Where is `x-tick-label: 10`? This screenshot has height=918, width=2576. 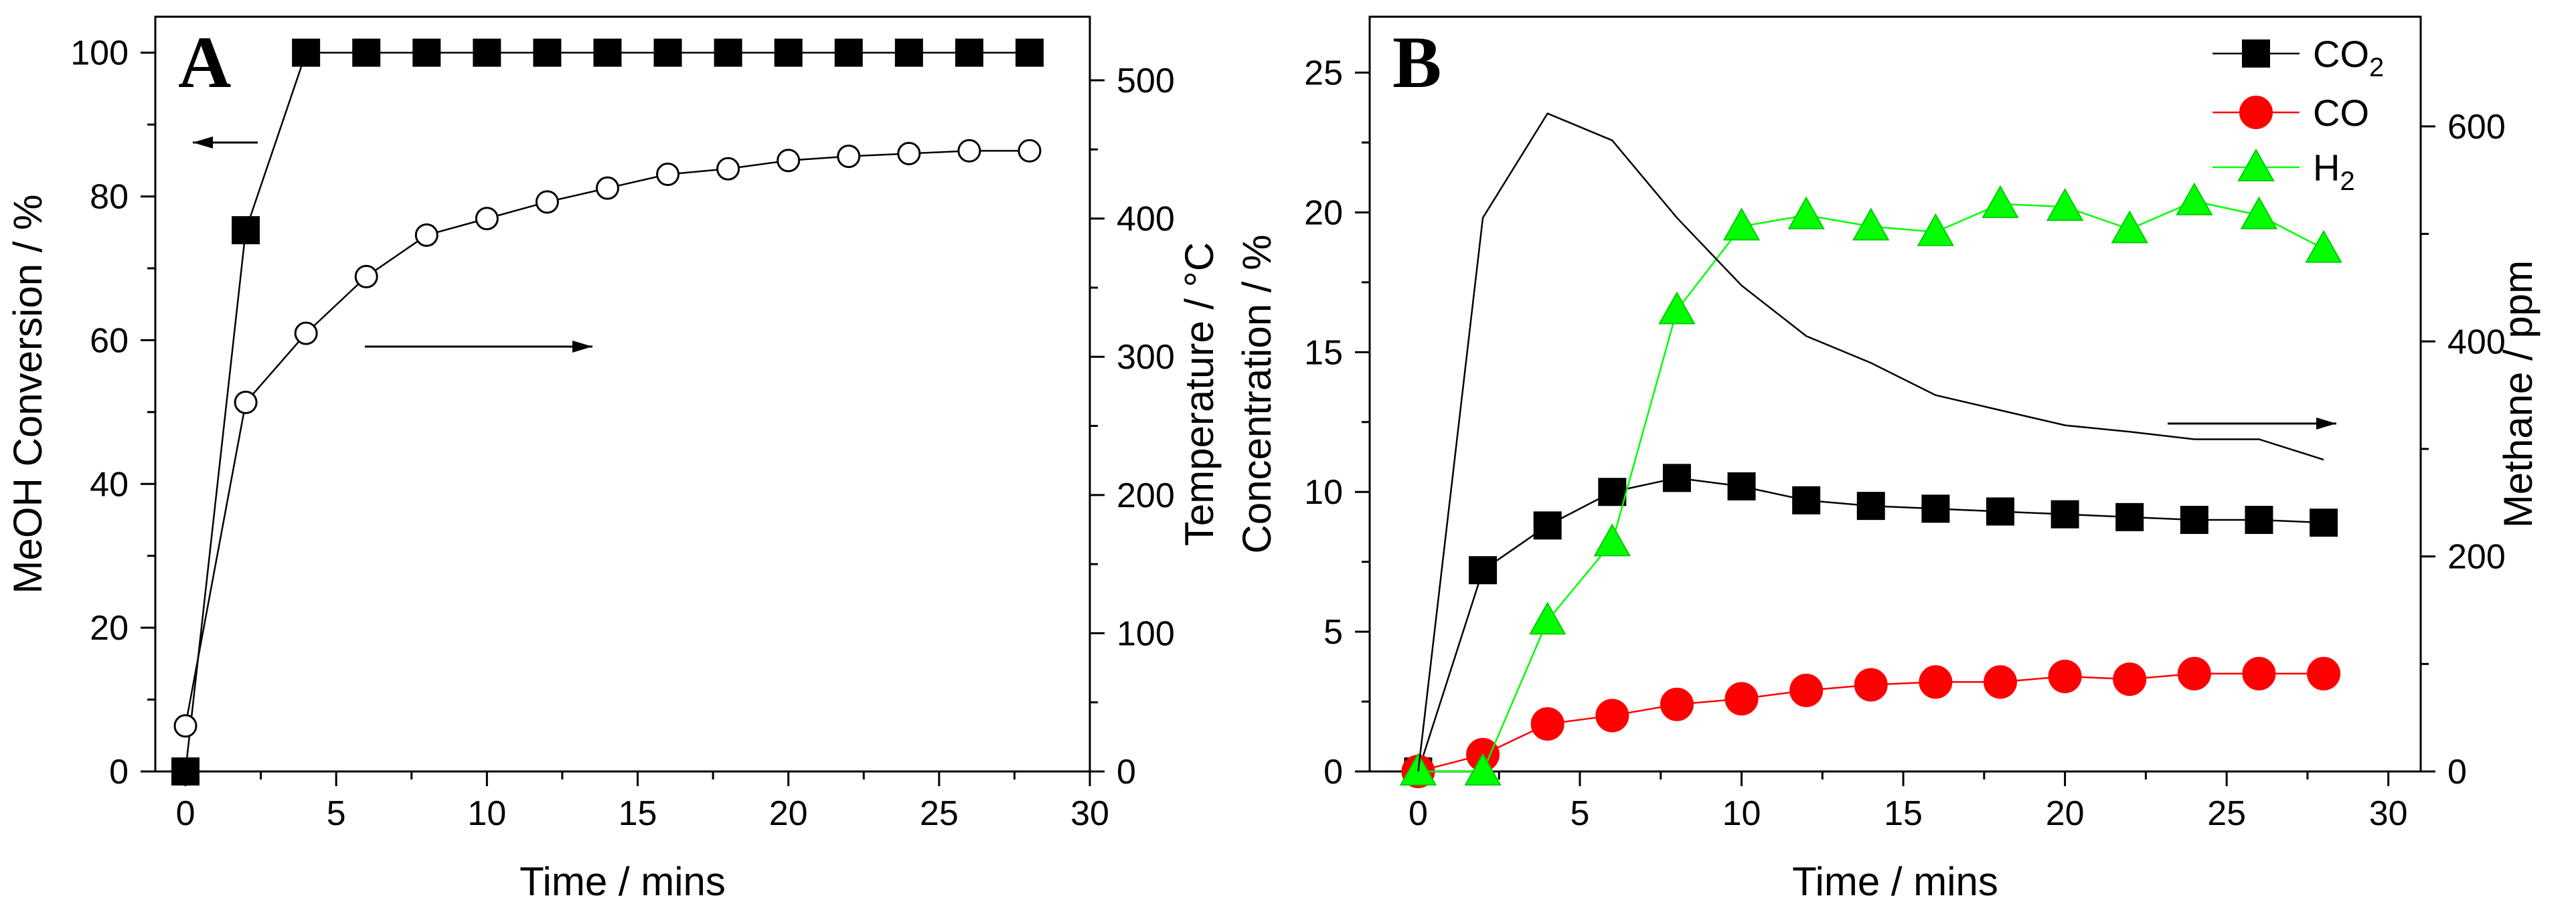
x-tick-label: 10 is located at coordinates (1742, 814).